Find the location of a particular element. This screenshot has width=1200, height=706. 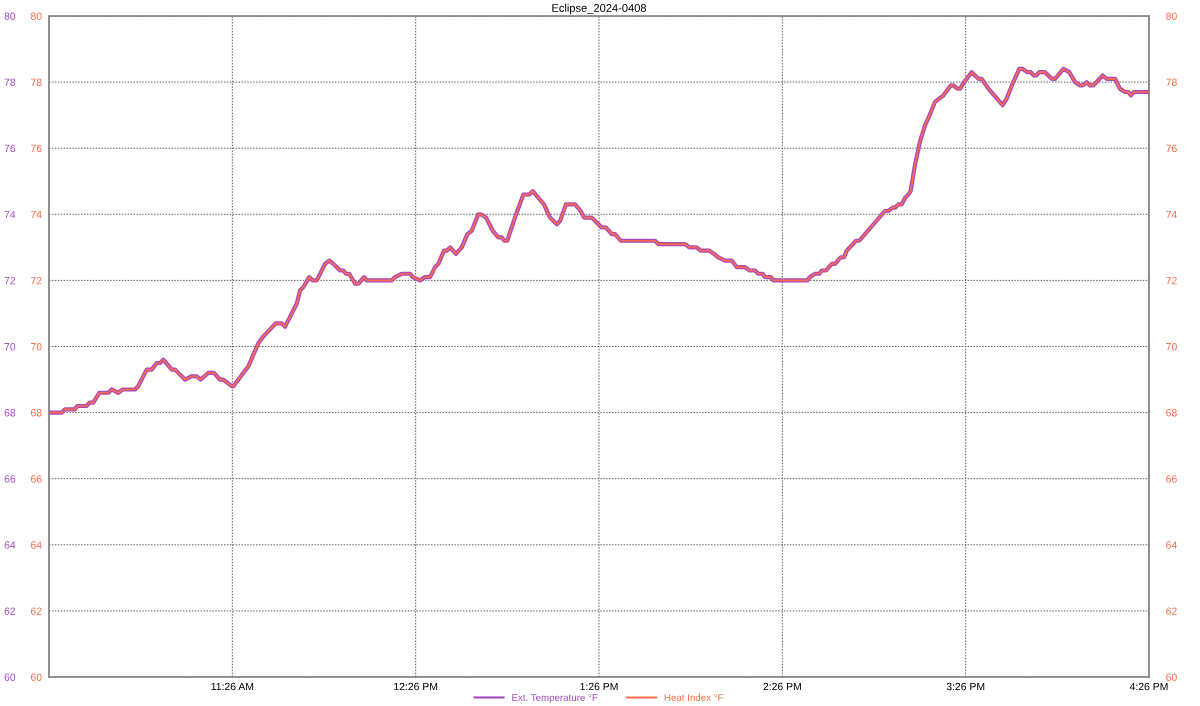

y-tick-label: 72 is located at coordinates (36, 280).